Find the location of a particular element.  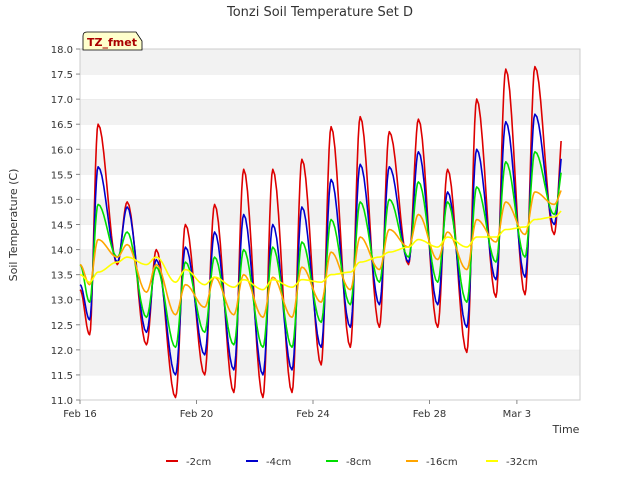

legend-label: -16cm is located at coordinates (442, 462).